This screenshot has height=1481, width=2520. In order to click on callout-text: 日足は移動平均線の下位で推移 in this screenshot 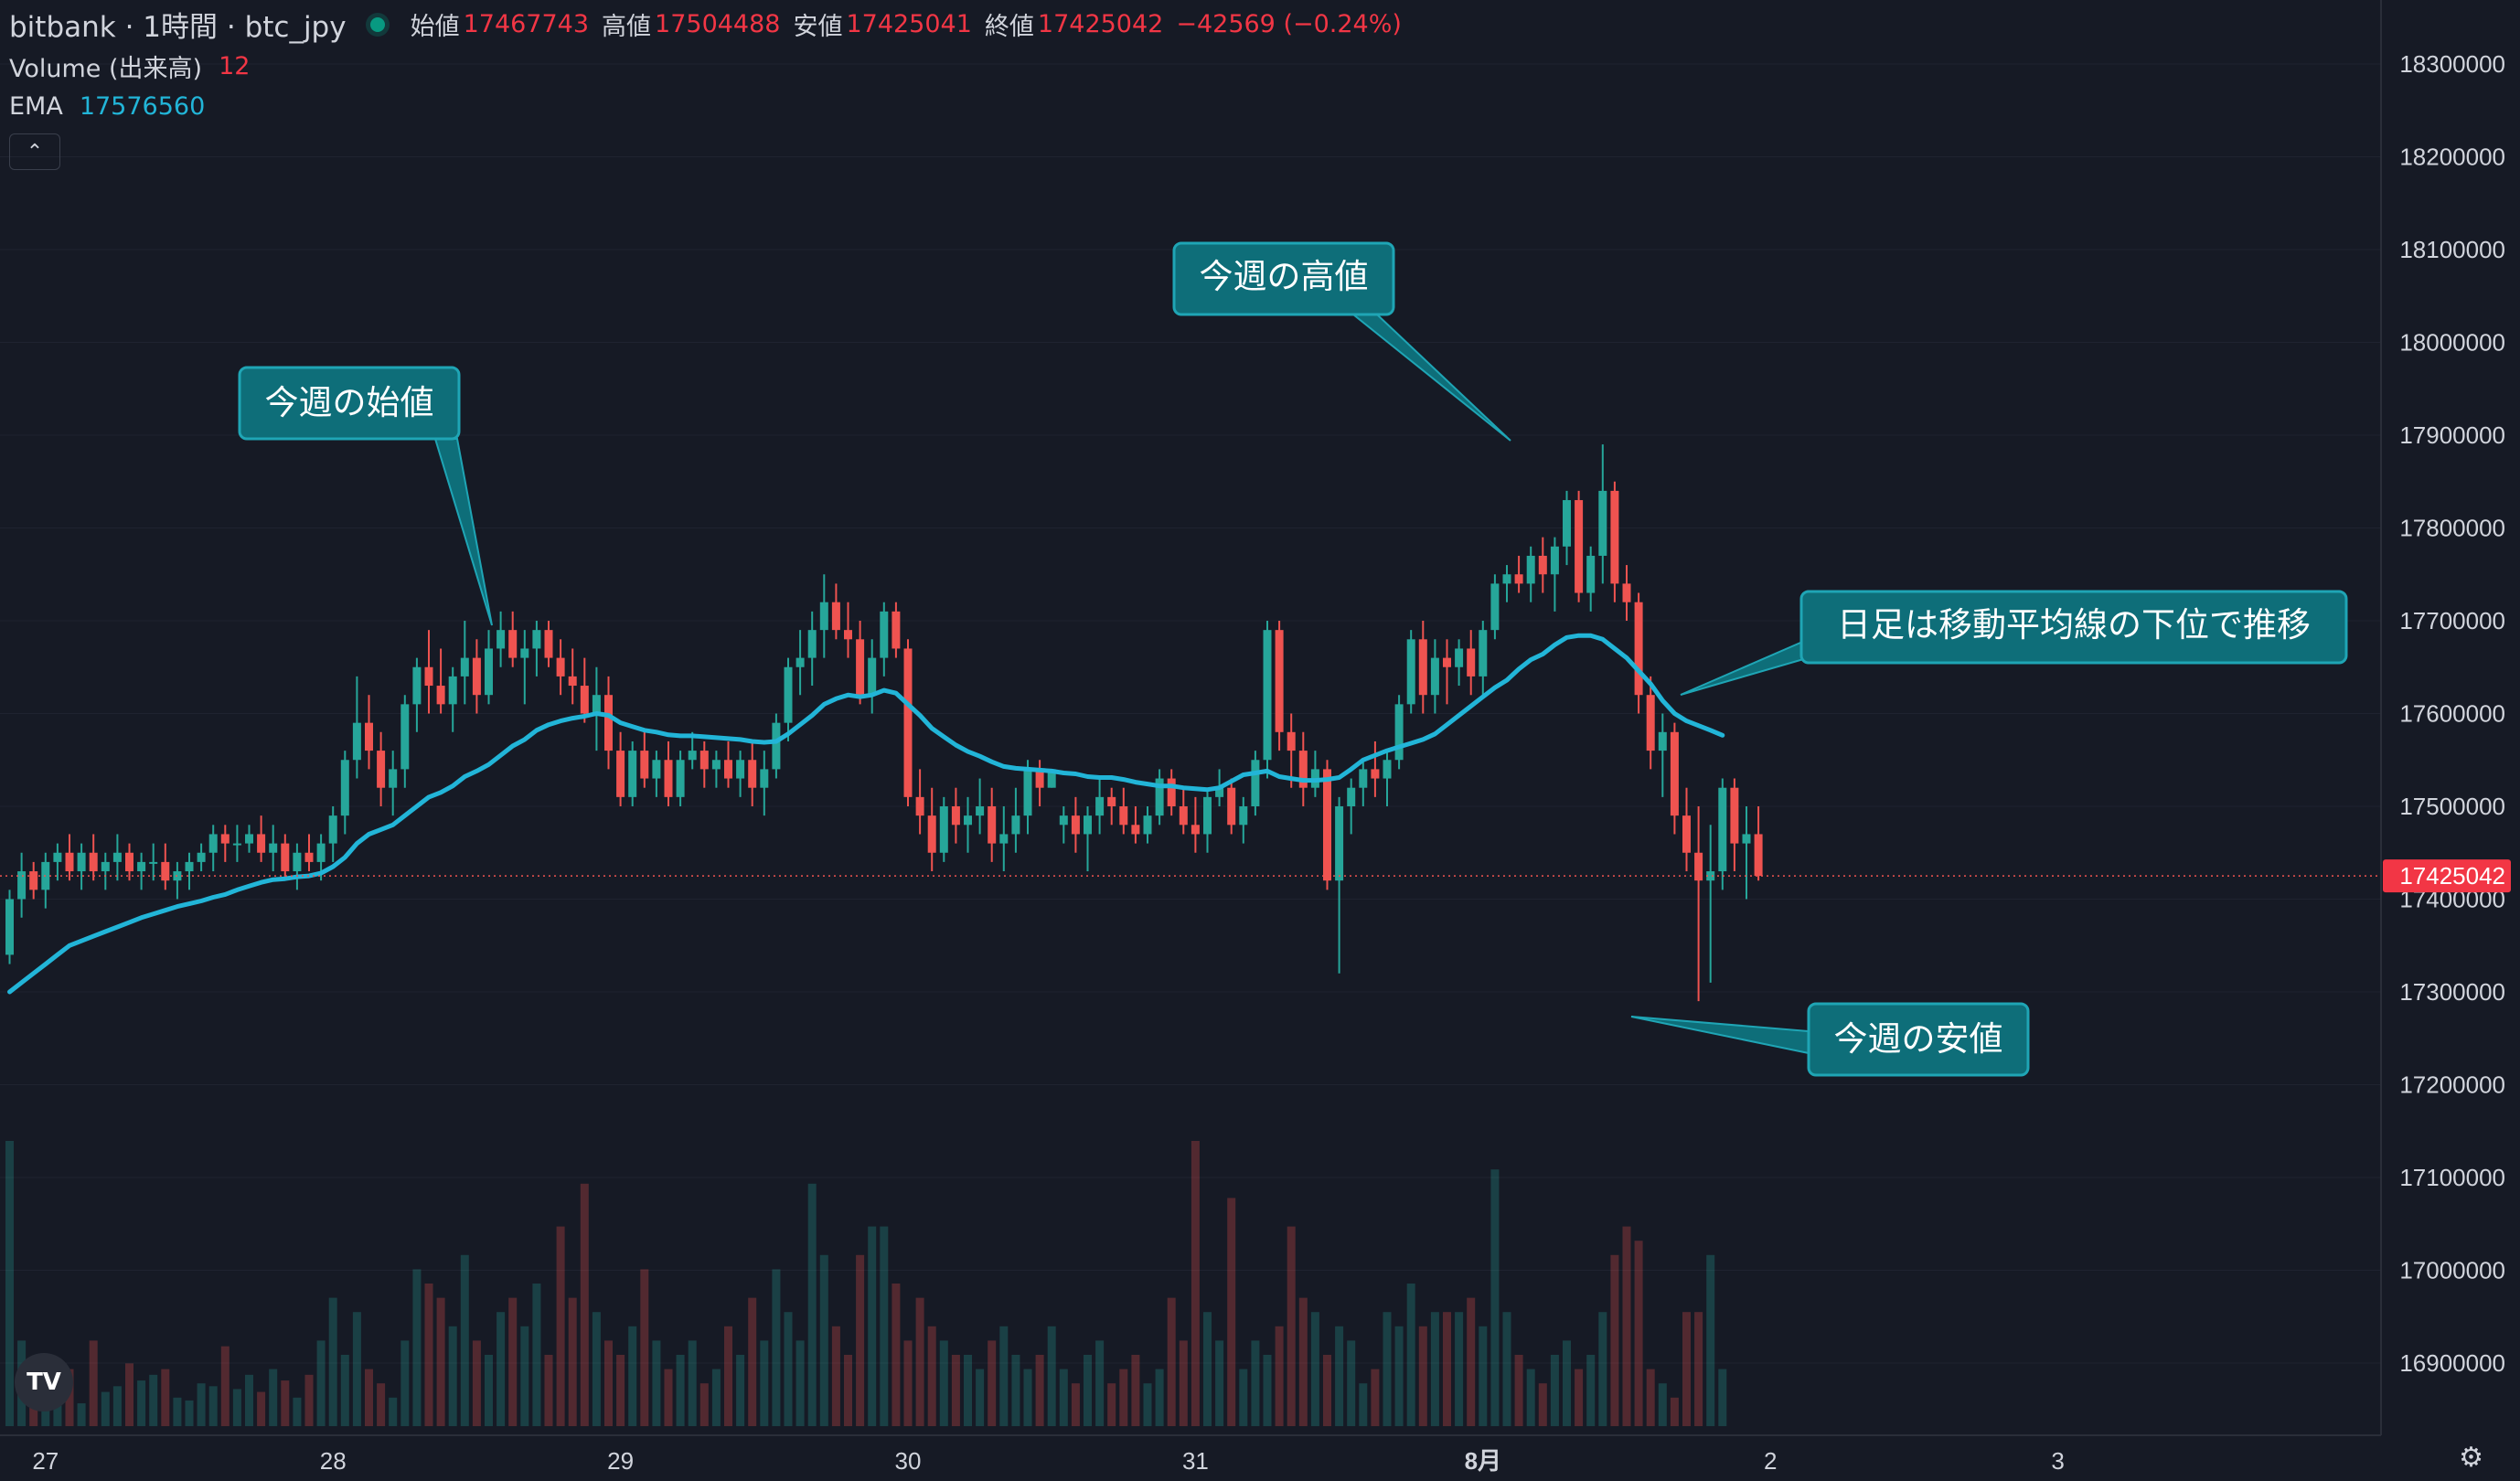, I will do `click(2074, 625)`.